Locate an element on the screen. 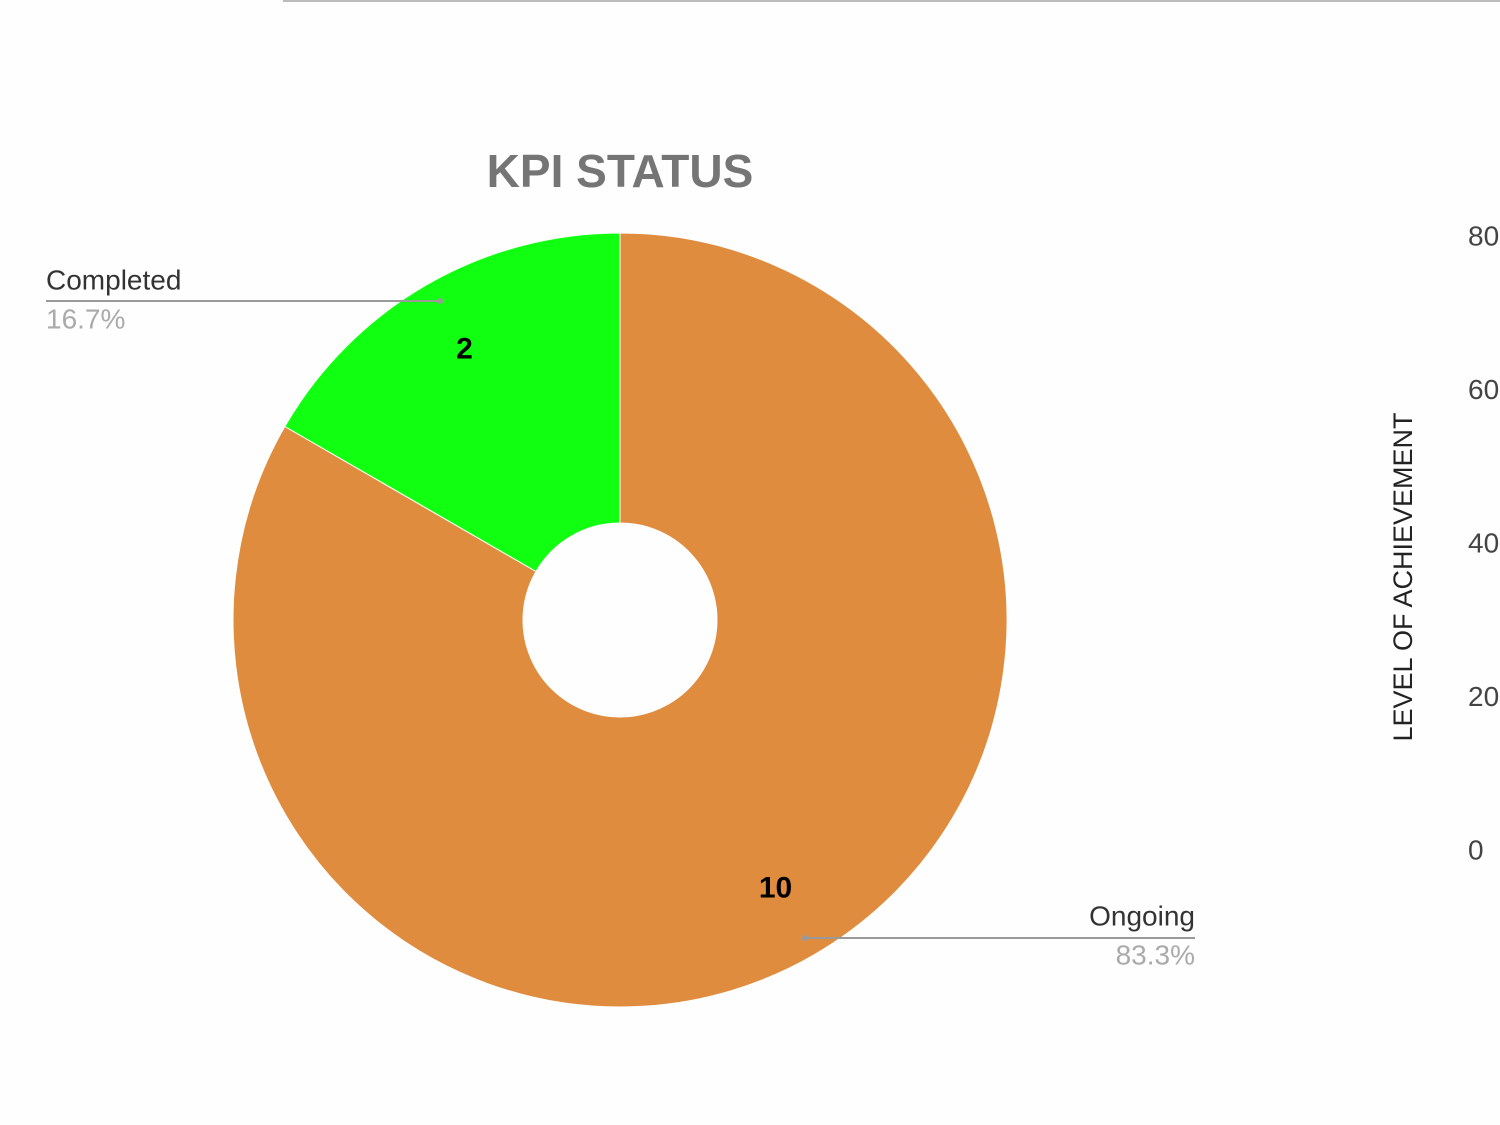 Image resolution: width=1500 pixels, height=1125 pixels. callout-category: Ongoing is located at coordinates (1142, 915).